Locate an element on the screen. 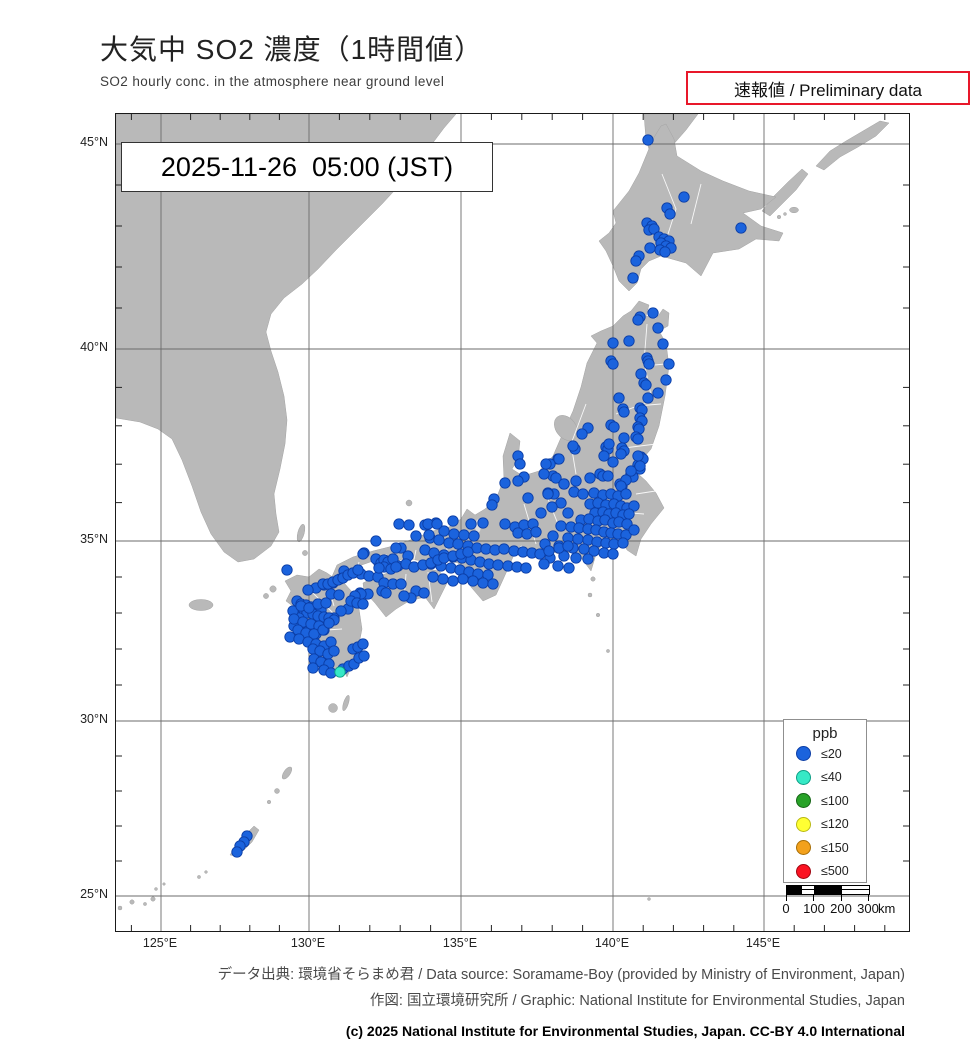 The width and height of the screenshot is (980, 1060). scale-label-100: 100 is located at coordinates (814, 908).